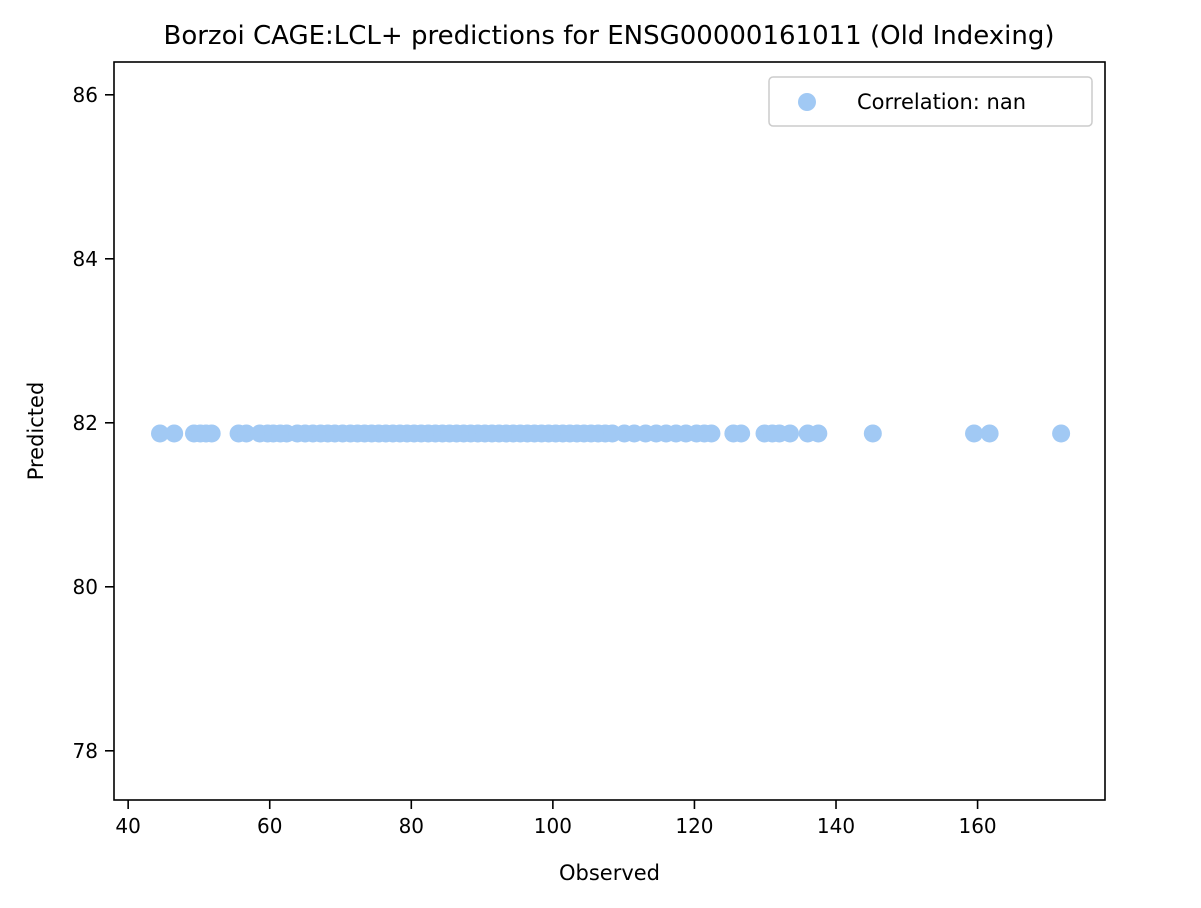 This screenshot has height=908, width=1201. I want to click on legend-box, so click(930, 101).